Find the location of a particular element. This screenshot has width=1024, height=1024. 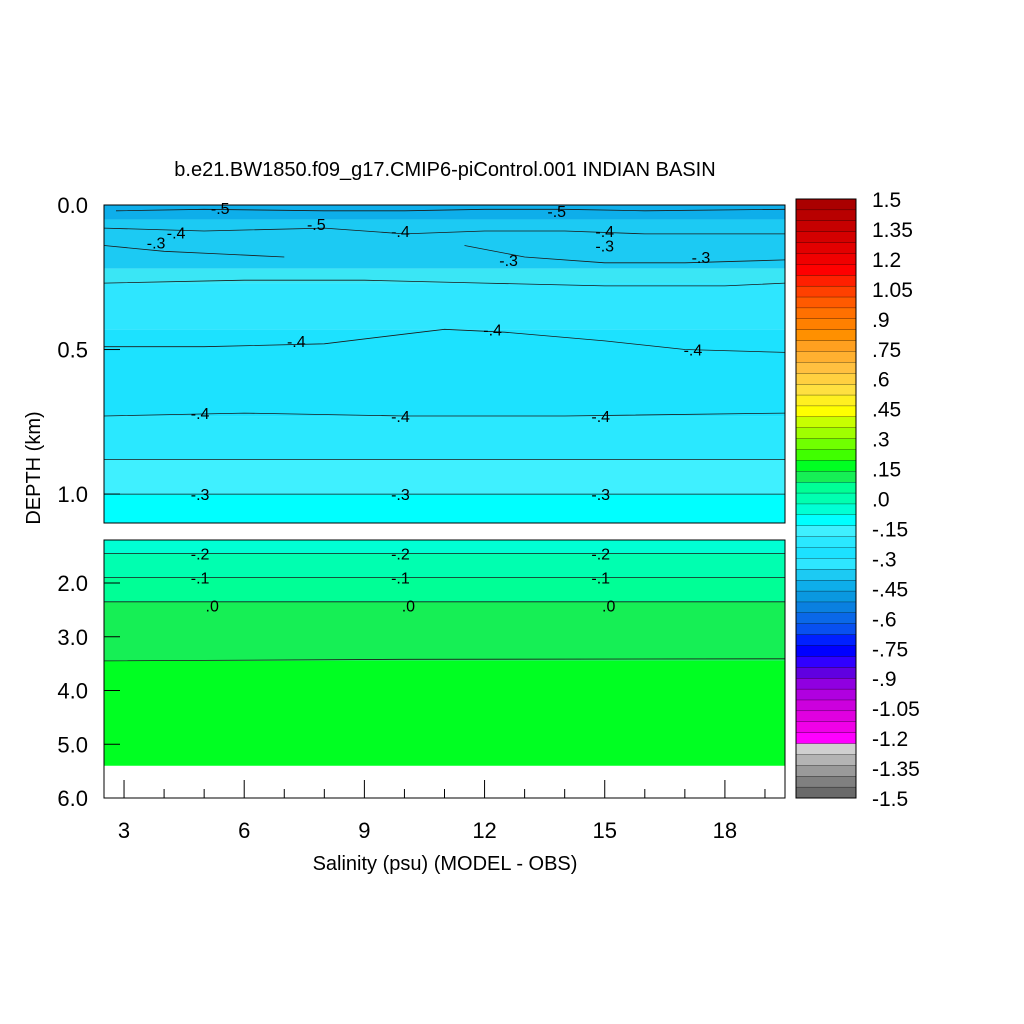

upper-y-tick-label-0: 0.0 is located at coordinates (72, 205).